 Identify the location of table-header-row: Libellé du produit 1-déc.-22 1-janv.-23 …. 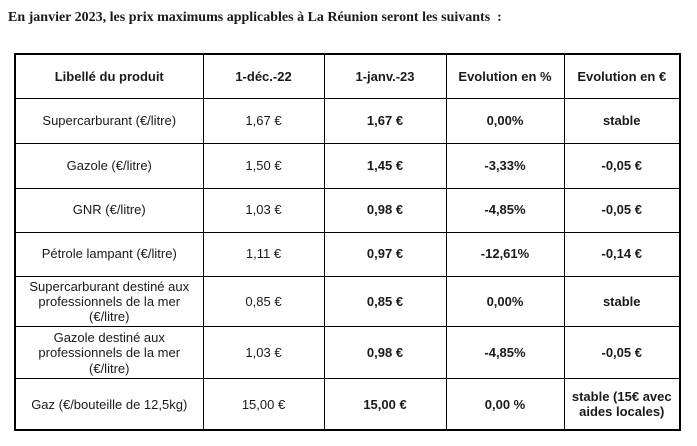
(347, 76).